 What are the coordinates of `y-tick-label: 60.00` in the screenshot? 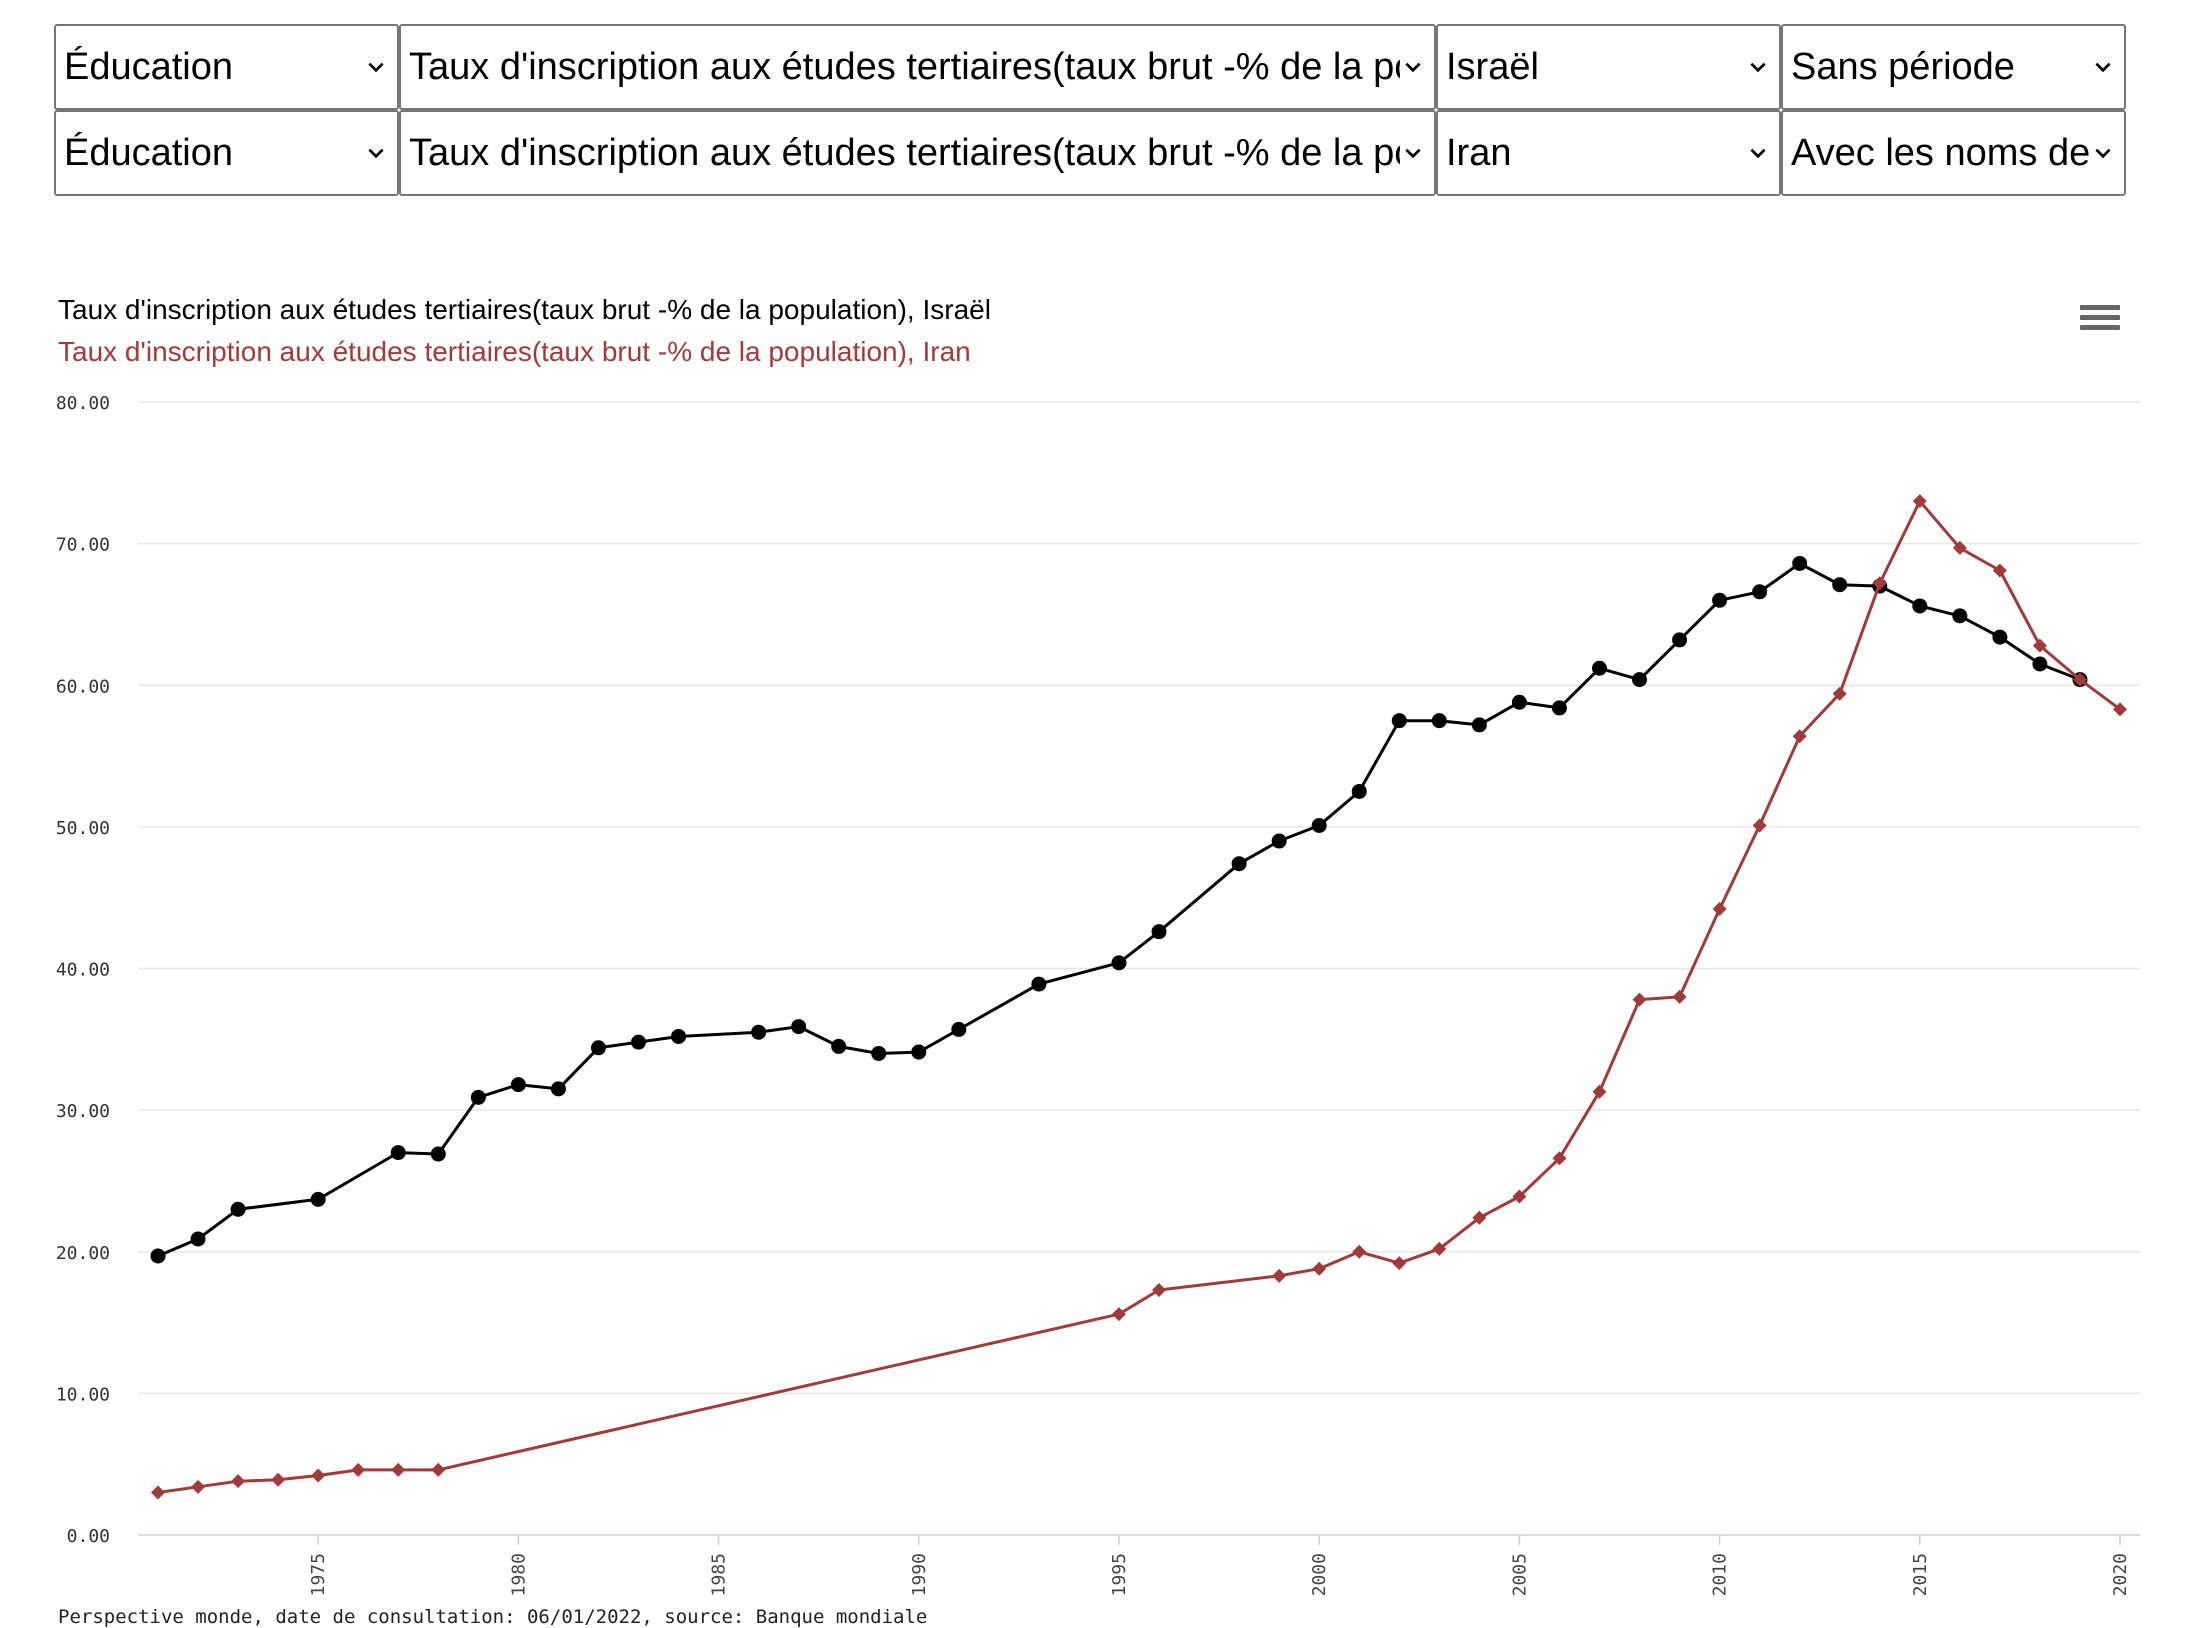 It's located at (83, 686).